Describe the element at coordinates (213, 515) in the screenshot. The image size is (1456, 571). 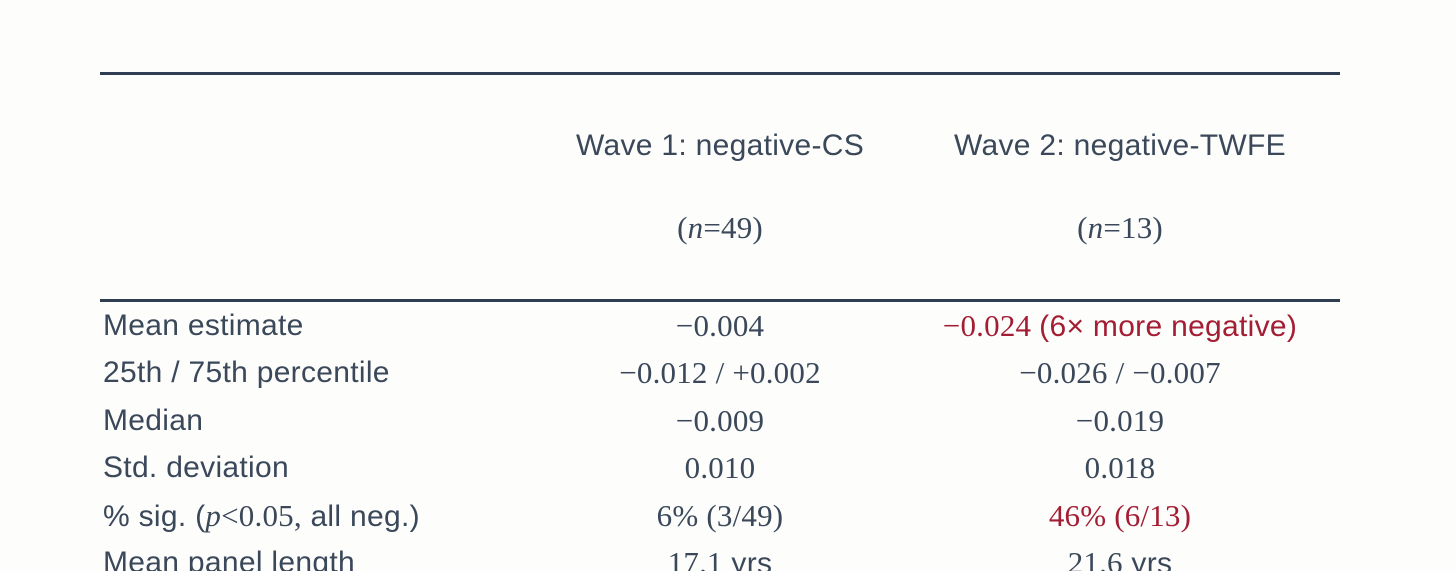
I see `text-run: p` at that location.